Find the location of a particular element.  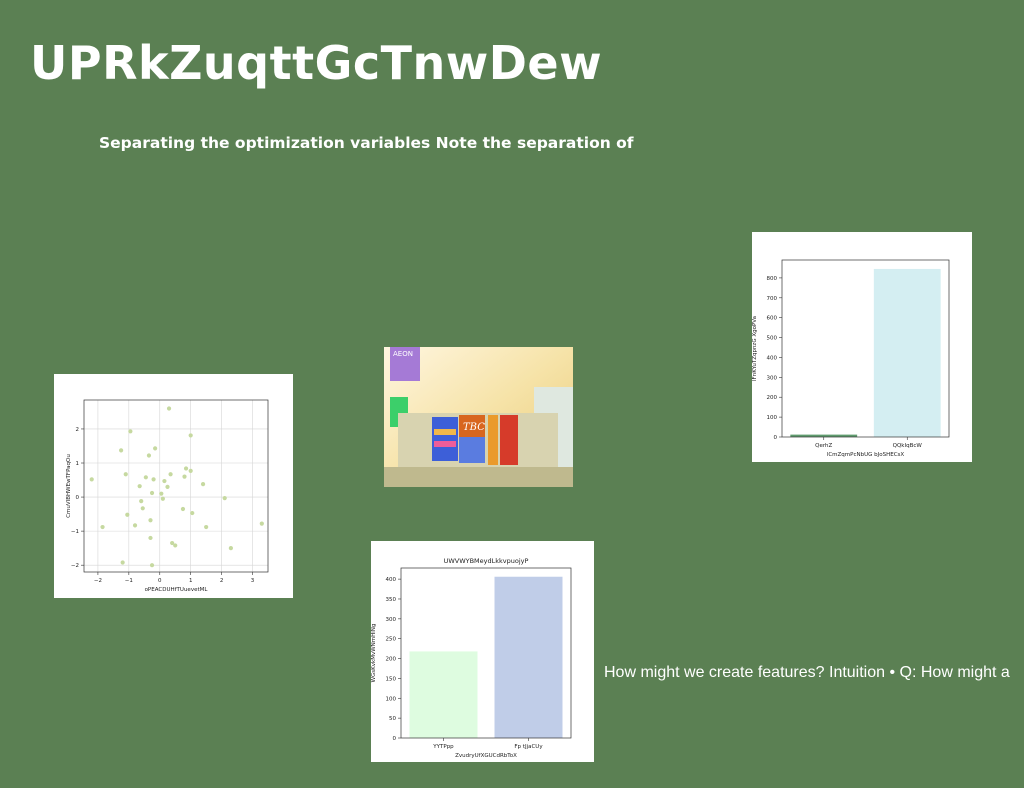

y-tick-label: −2 is located at coordinates (75, 566).